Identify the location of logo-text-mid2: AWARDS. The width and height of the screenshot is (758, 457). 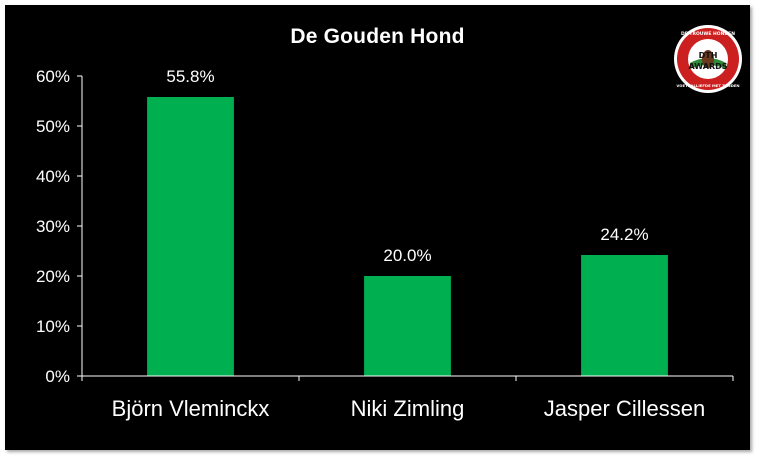
(707, 66).